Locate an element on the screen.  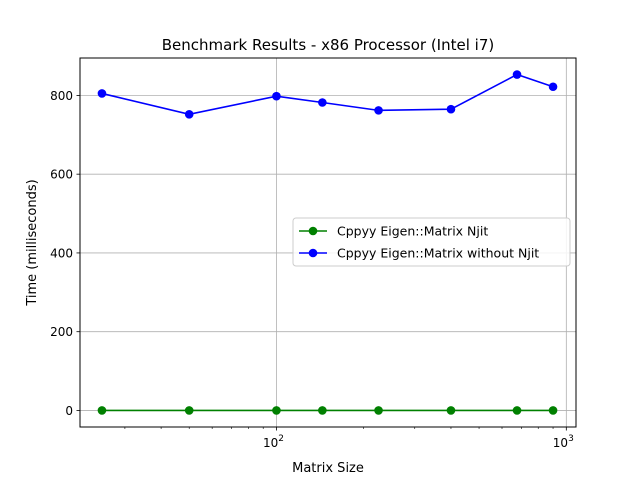
series-without-njit is located at coordinates (327, 94).